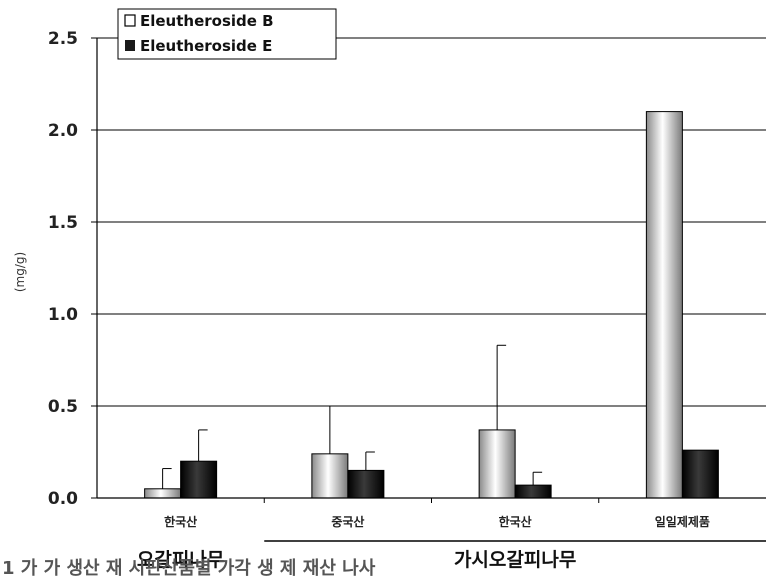 The image size is (766, 577). What do you see at coordinates (130, 20) in the screenshot?
I see `legend-swatch-eleutheroside-b` at bounding box center [130, 20].